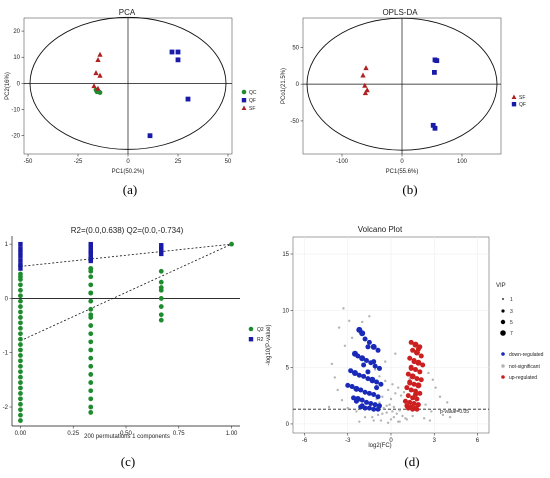  What do you see at coordinates (21, 434) in the screenshot?
I see `x-tick-label: 0.00` at bounding box center [21, 434].